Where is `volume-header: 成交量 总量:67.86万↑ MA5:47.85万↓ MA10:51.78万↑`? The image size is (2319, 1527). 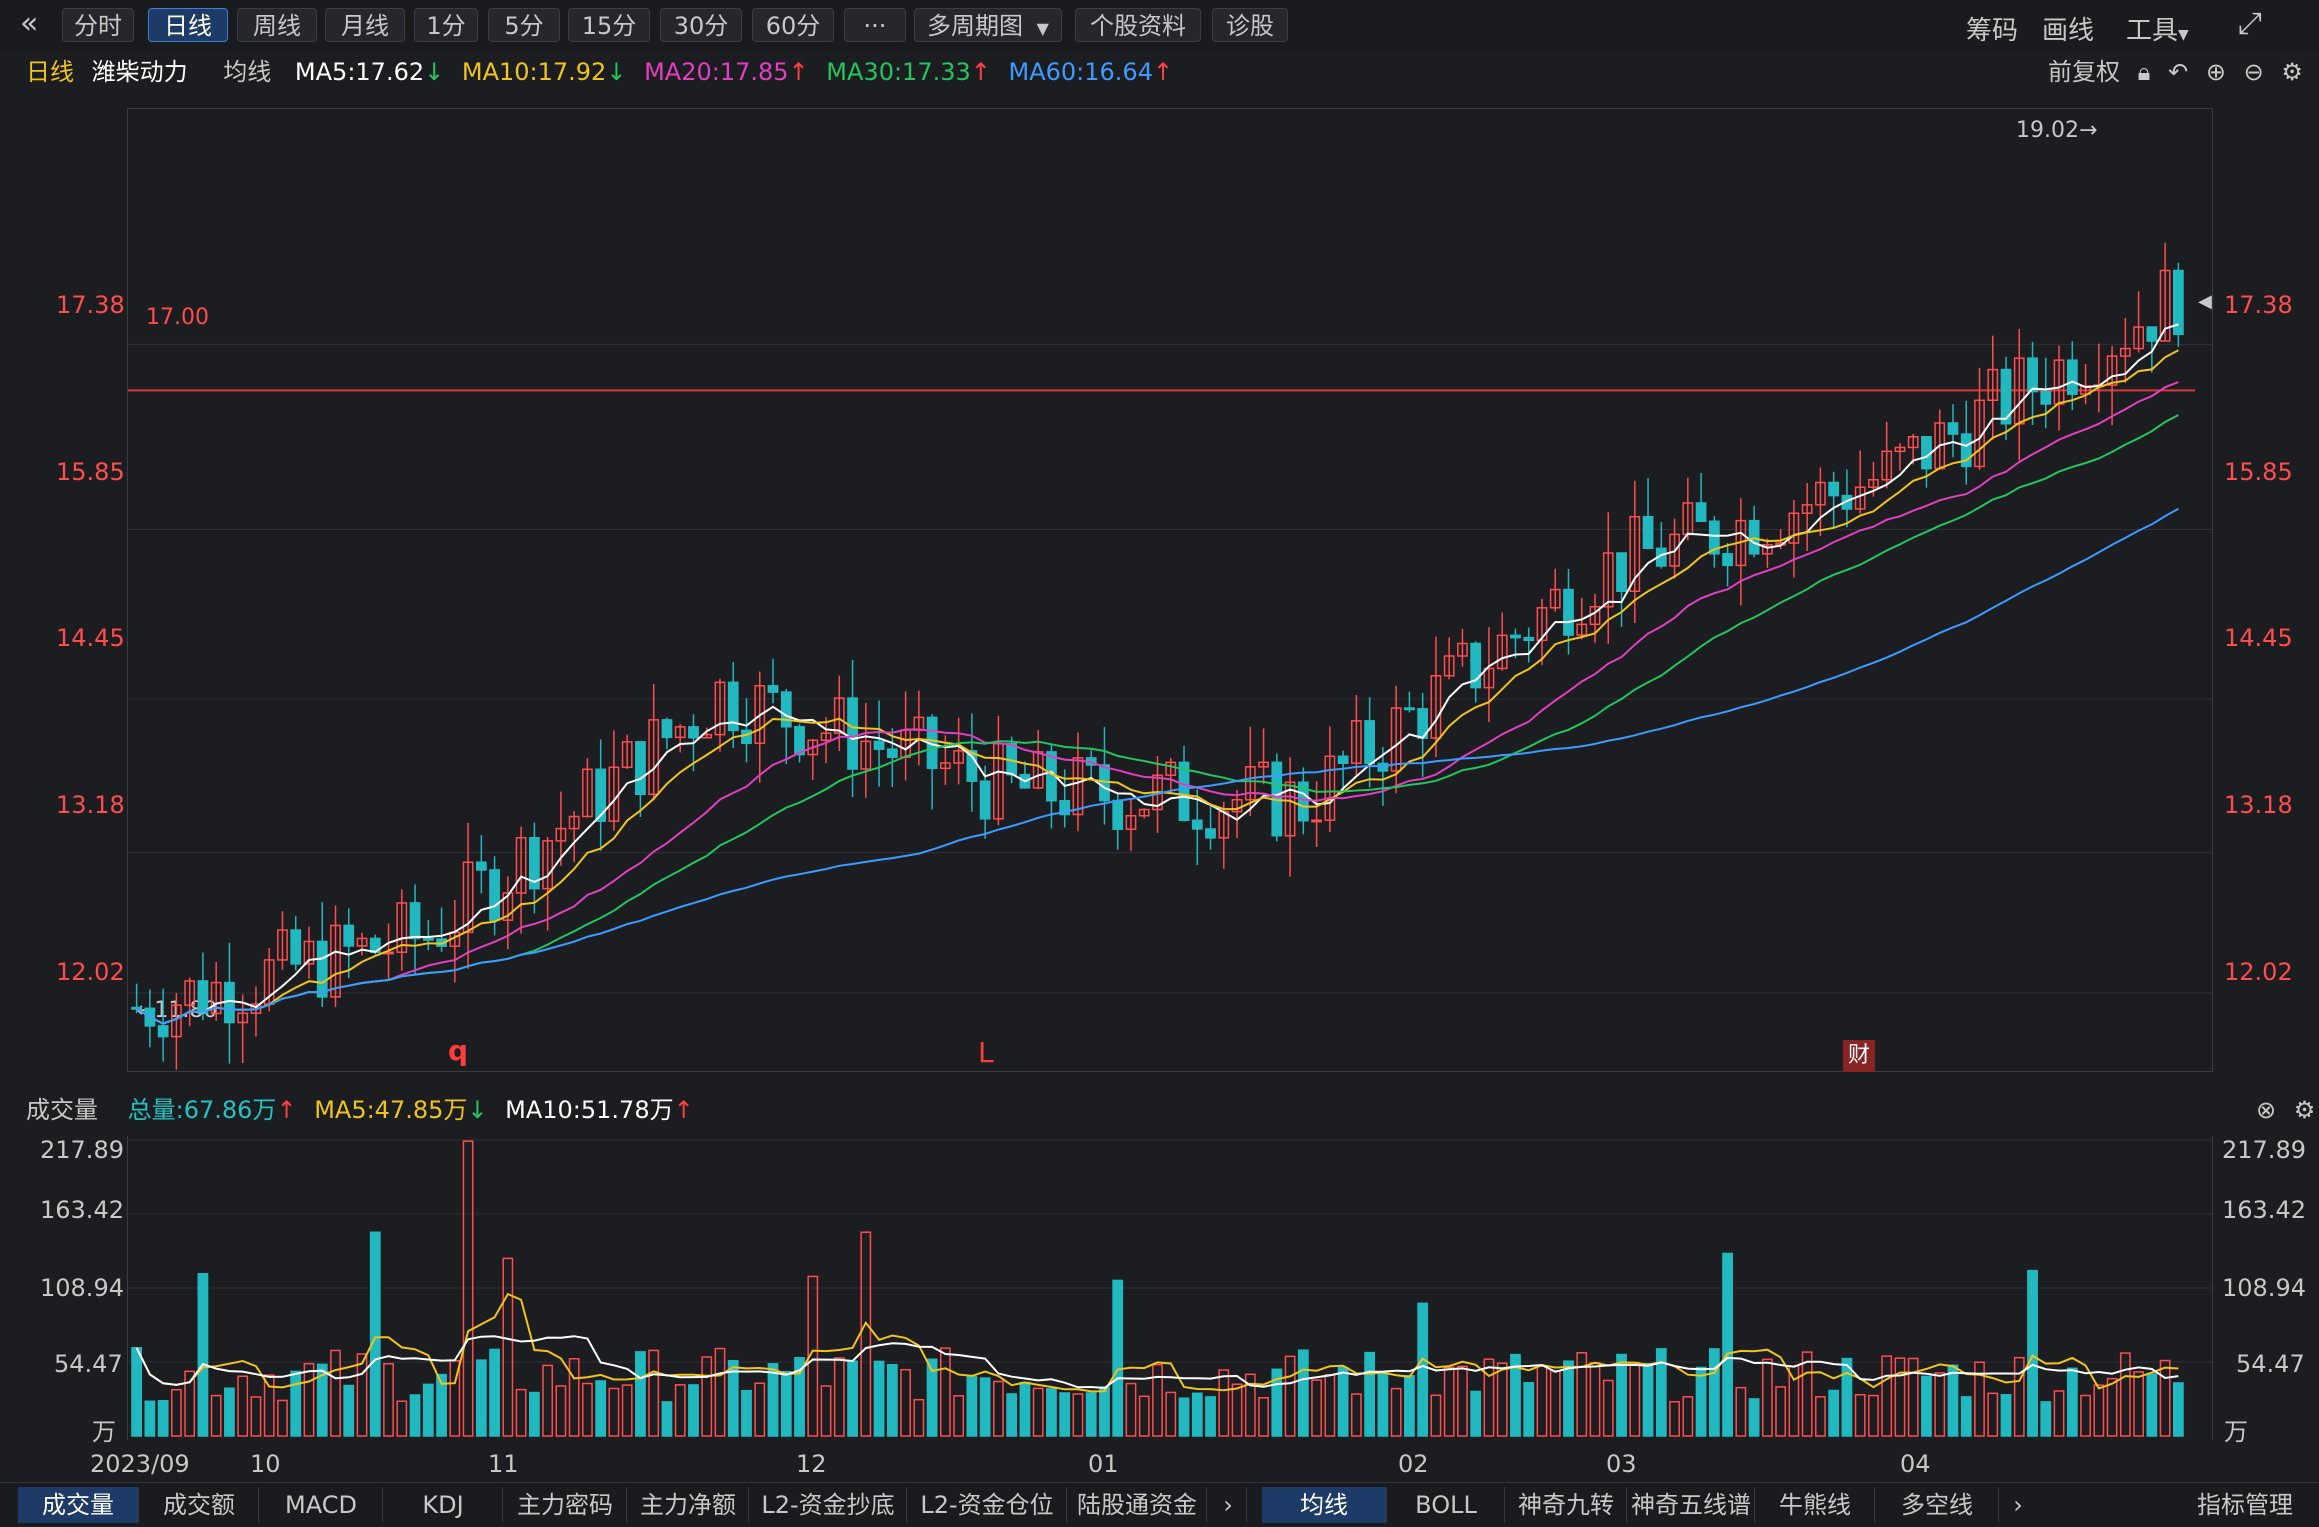 volume-header: 成交量 总量:67.86万↑ MA5:47.85万↓ MA10:51.78万↑ is located at coordinates (365, 1110).